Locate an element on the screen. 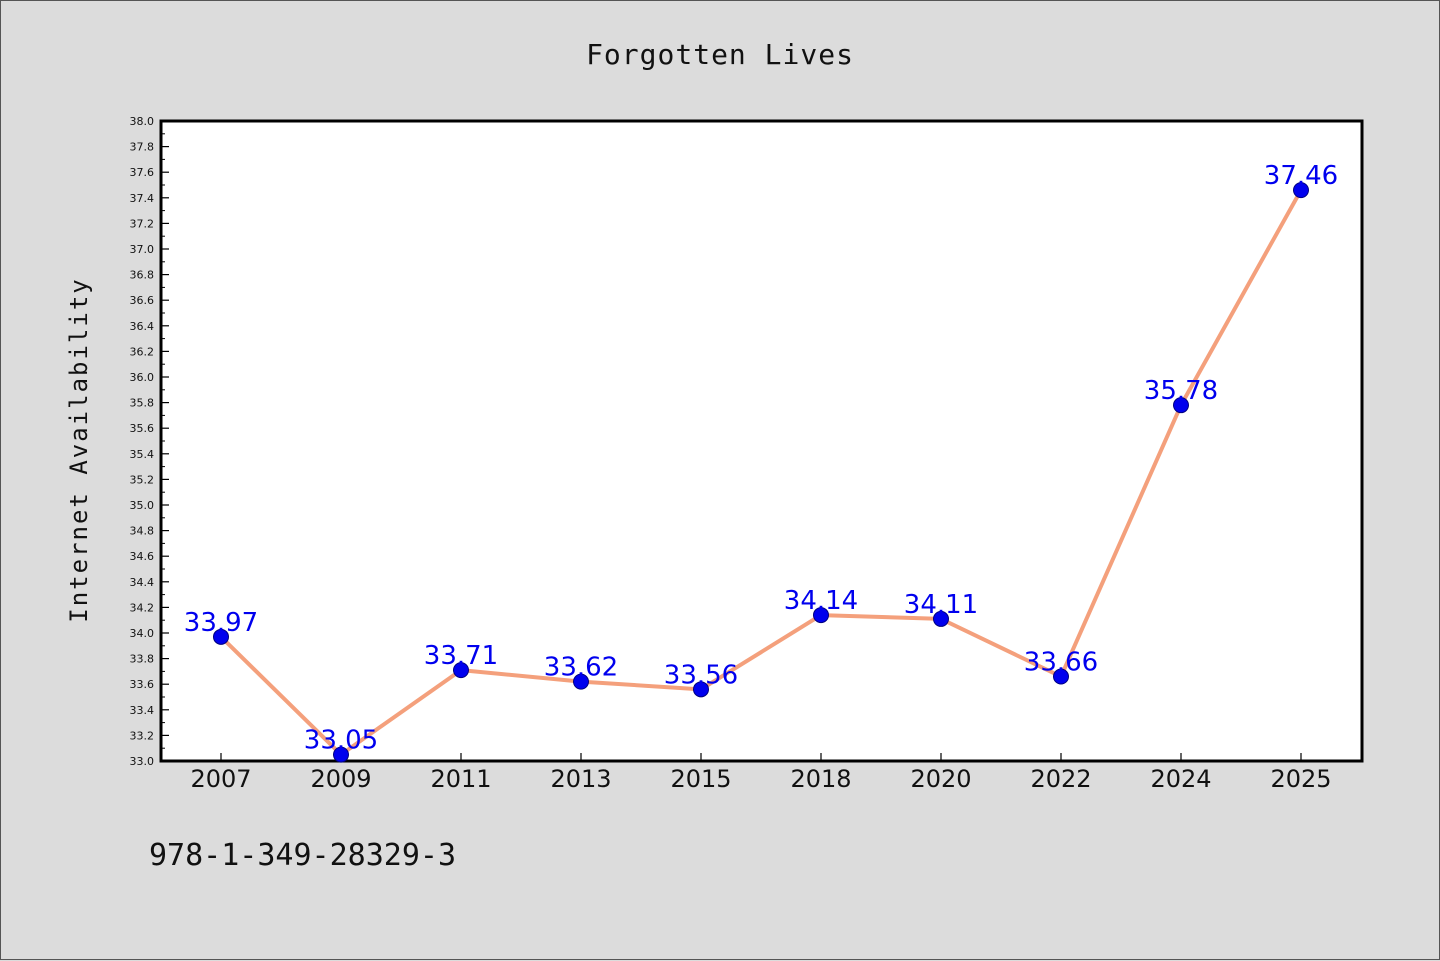 This screenshot has height=961, width=1440. x-tick-label: 2013 is located at coordinates (580, 779).